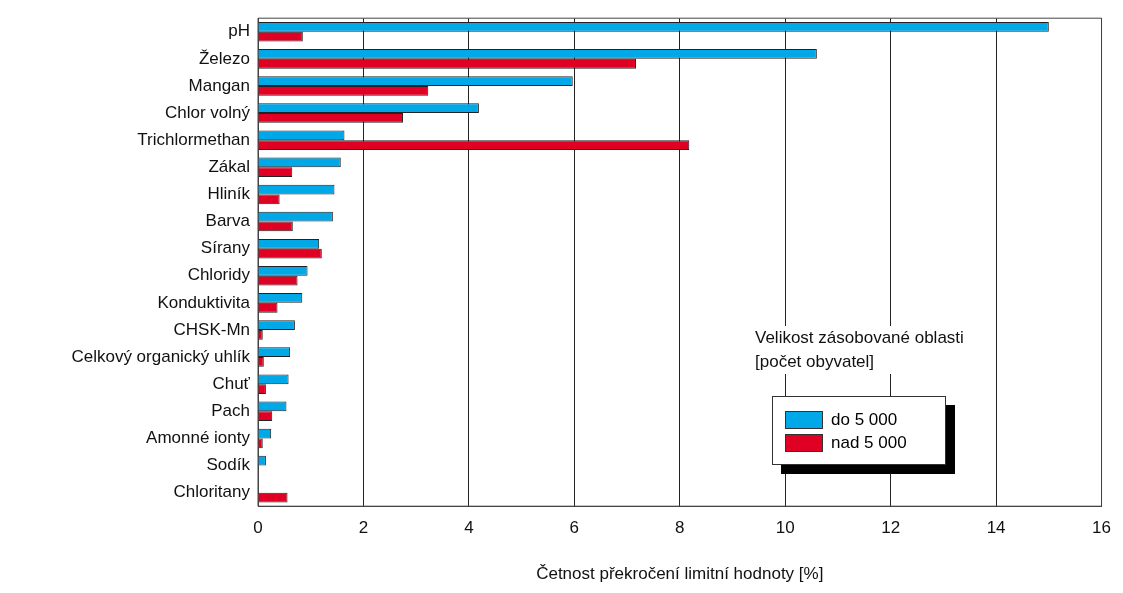 This screenshot has height=593, width=1123. I want to click on y-tick-label: Zákal, so click(229, 166).